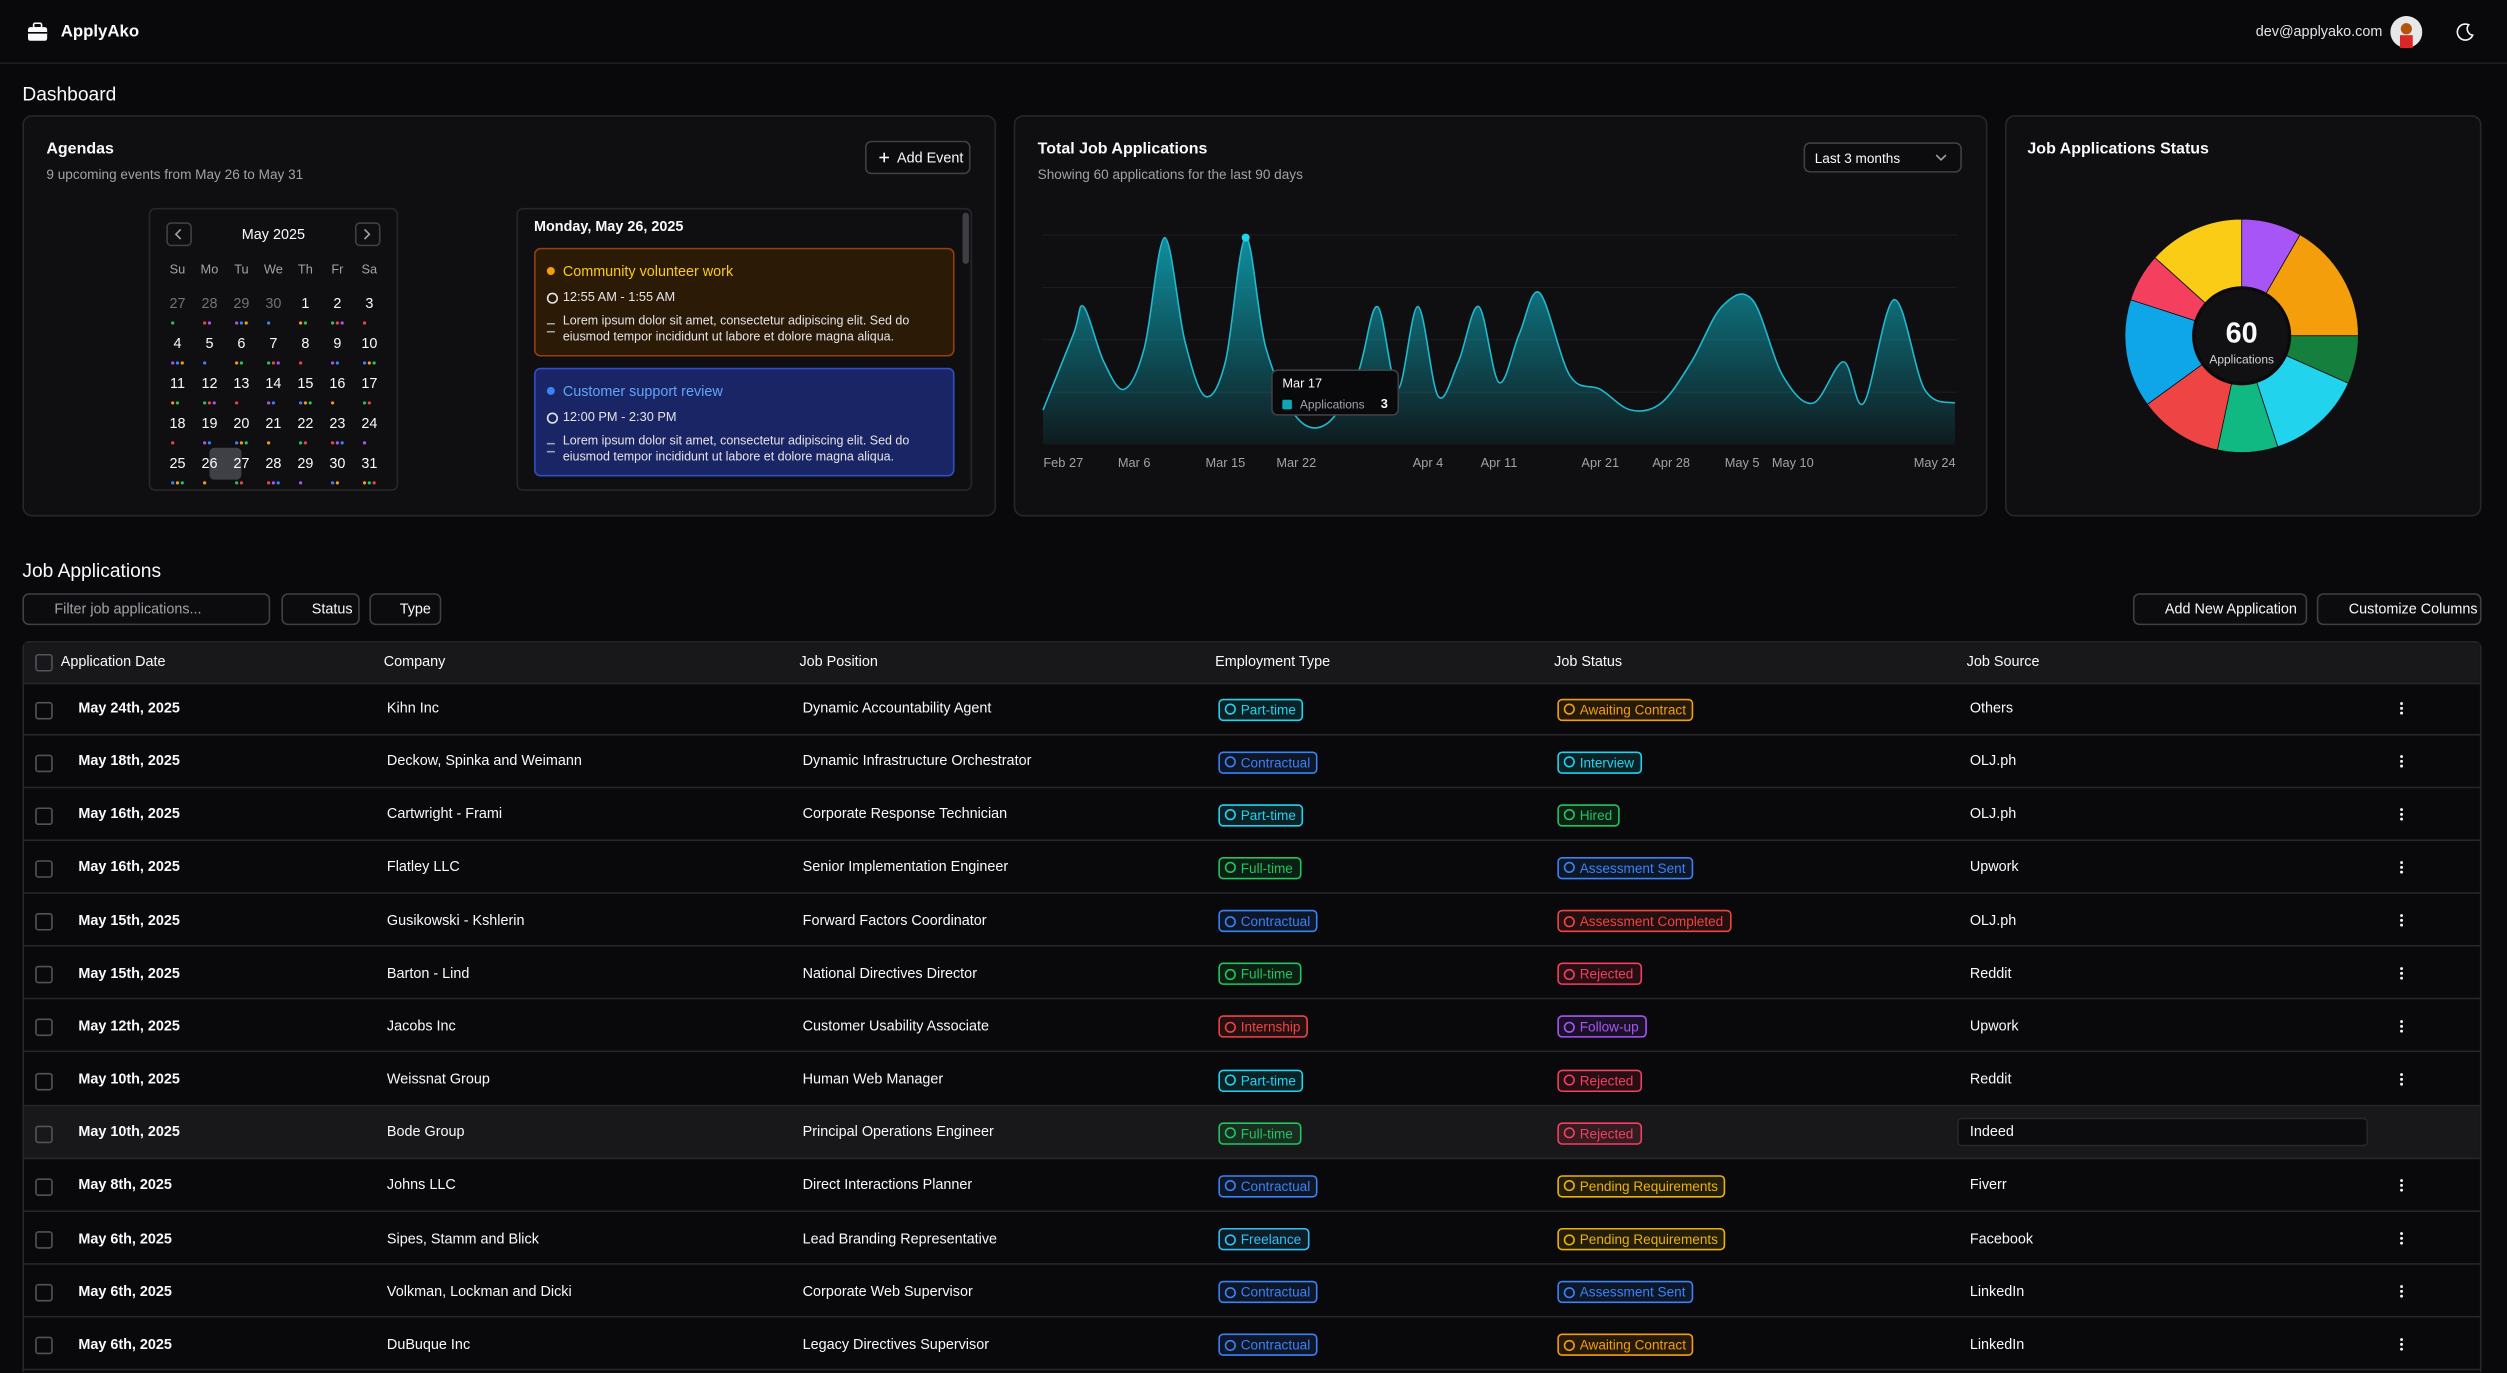 The image size is (2507, 1373). I want to click on job-status-badge: Rejected, so click(1599, 974).